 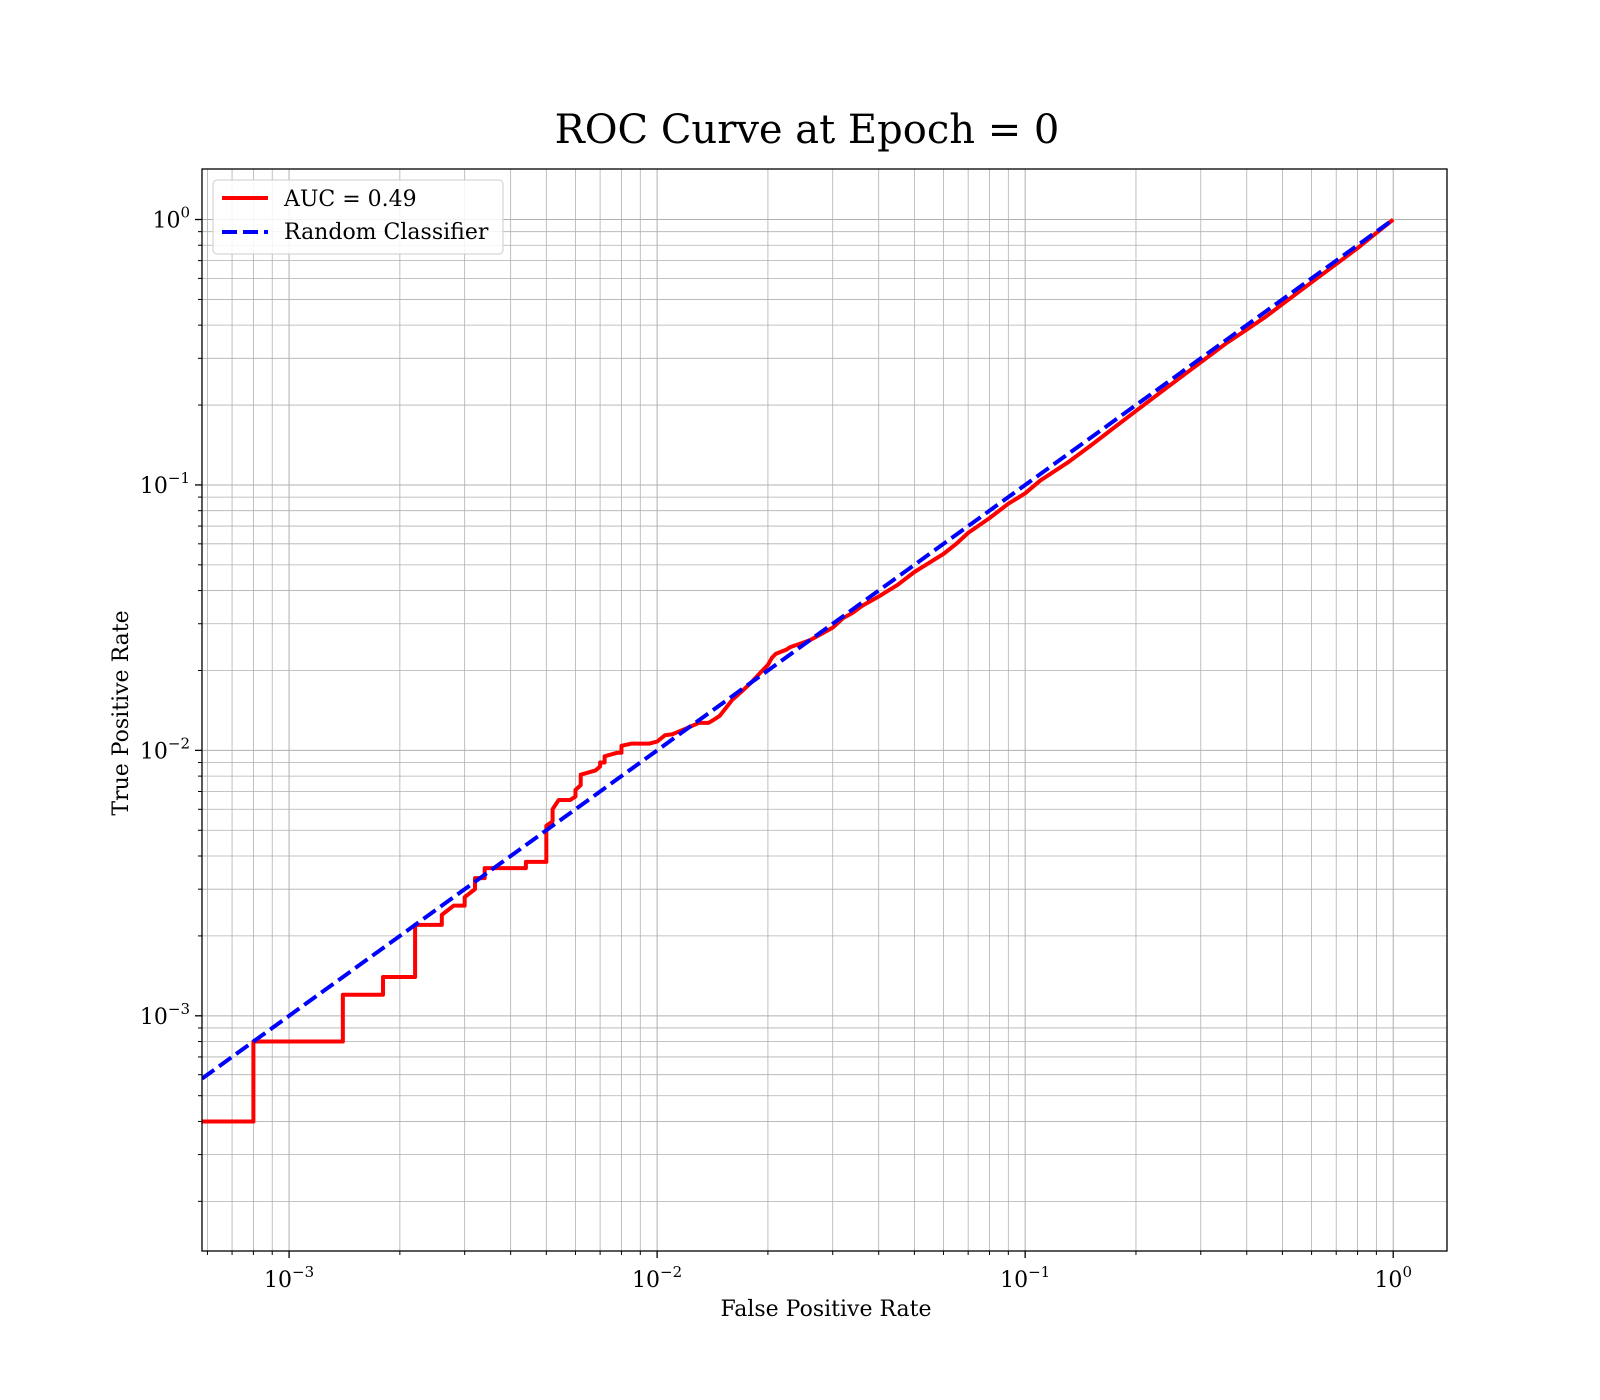 What do you see at coordinates (121, 712) in the screenshot?
I see `y-axis-label: True Positive Rate` at bounding box center [121, 712].